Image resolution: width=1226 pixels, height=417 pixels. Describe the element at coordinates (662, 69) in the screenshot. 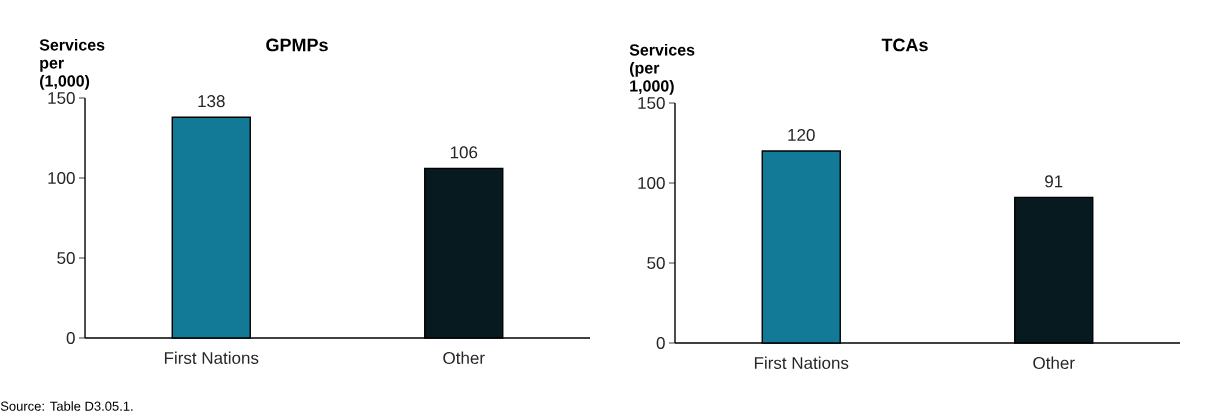

I see `y-axis-title: Services (per 1,000)` at that location.